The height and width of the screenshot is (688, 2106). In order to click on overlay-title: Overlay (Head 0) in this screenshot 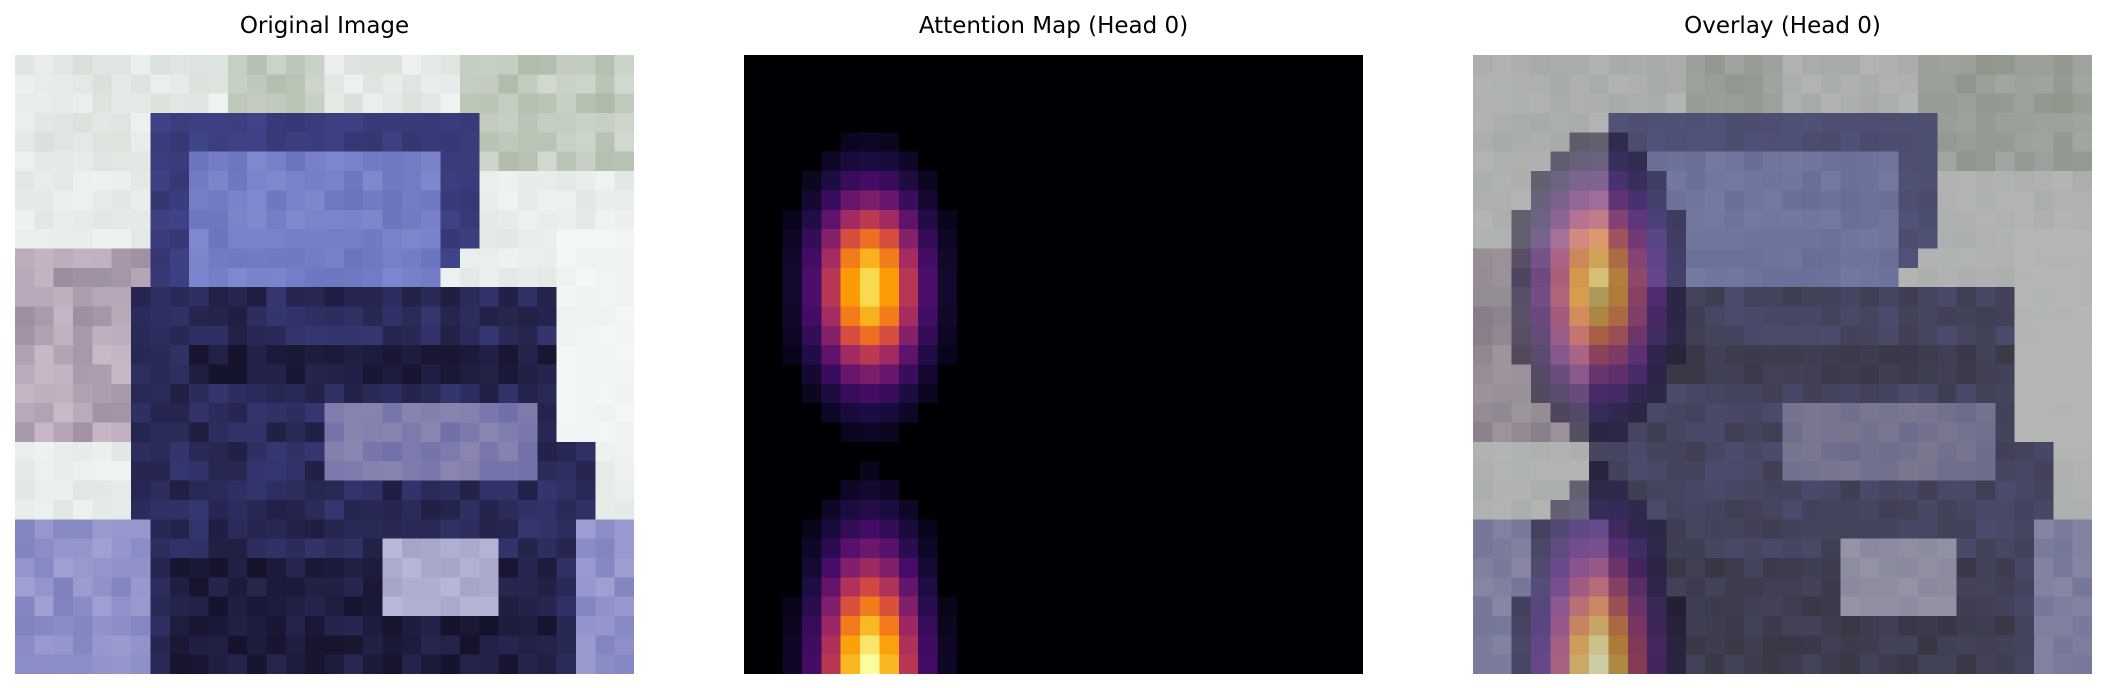, I will do `click(1782, 26)`.